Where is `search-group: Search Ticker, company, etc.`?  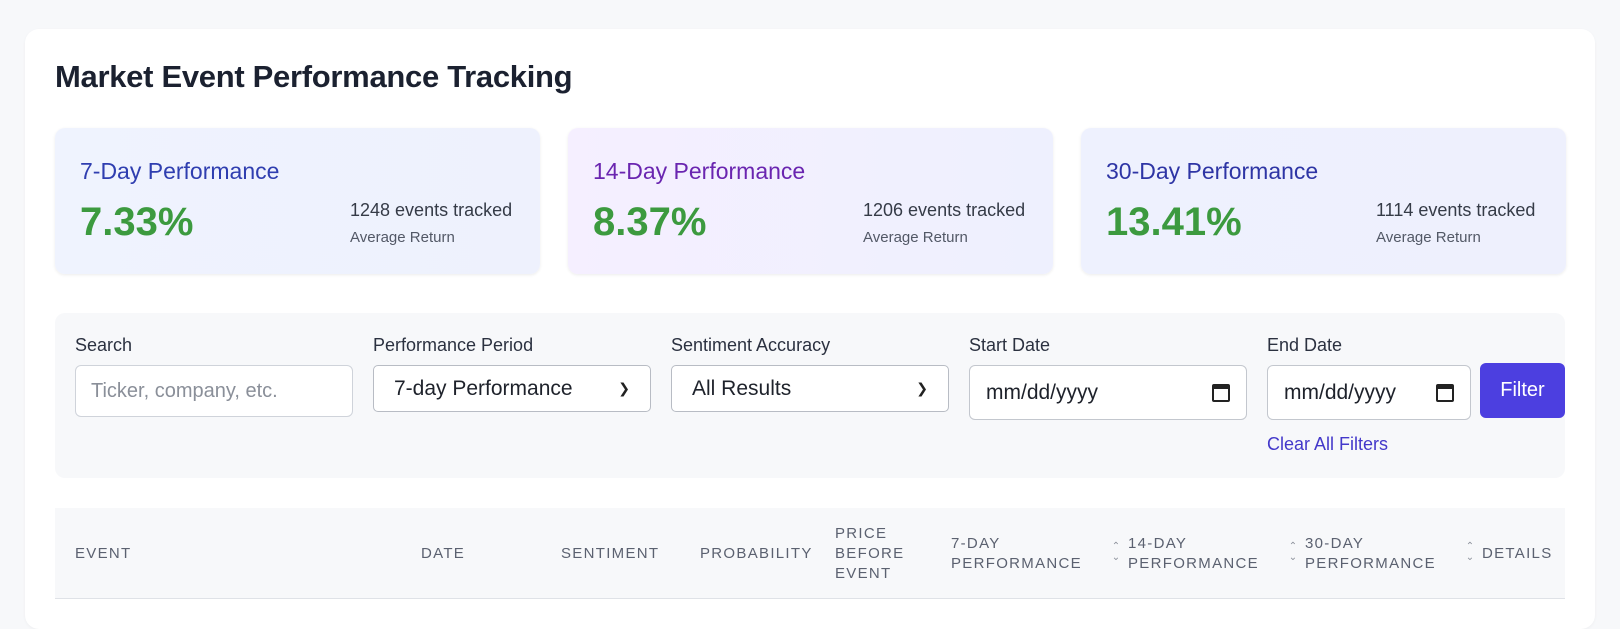 search-group: Search Ticker, company, etc. is located at coordinates (214, 376).